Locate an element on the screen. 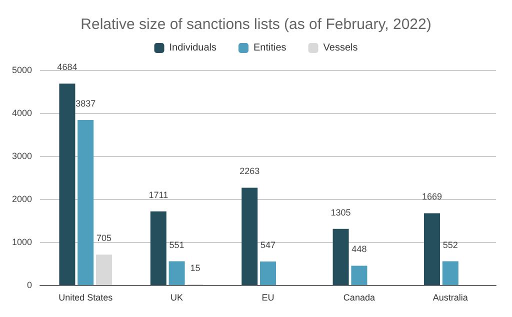  data-label: 705 is located at coordinates (104, 238).